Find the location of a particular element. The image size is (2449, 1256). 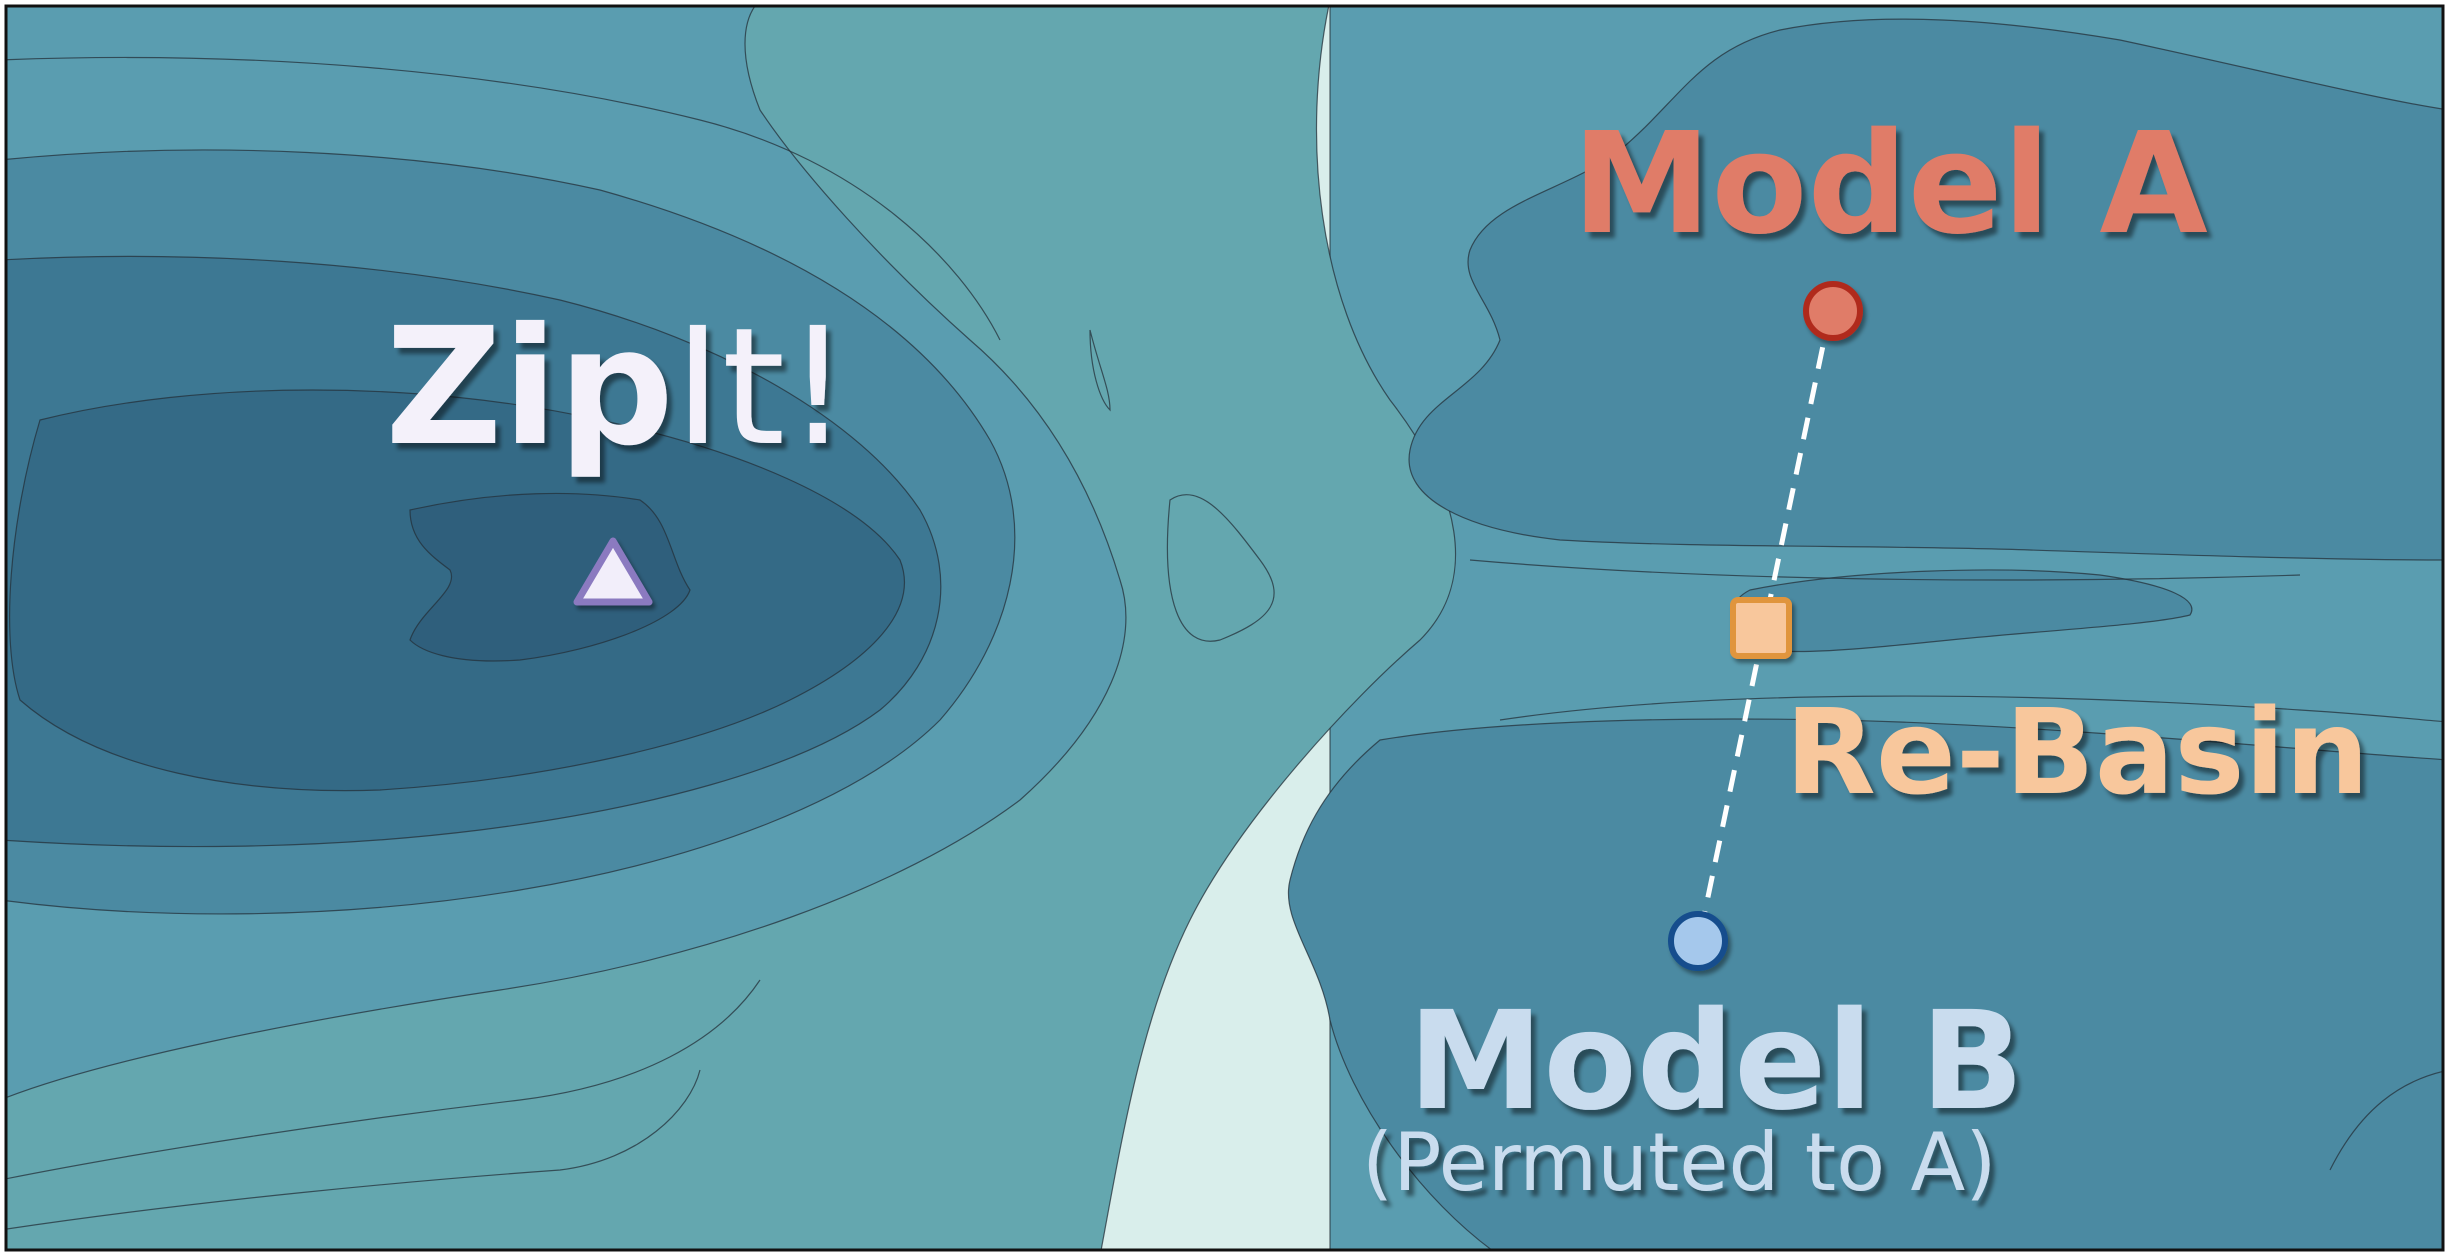

model-a-label: Model A is located at coordinates (1890, 184).